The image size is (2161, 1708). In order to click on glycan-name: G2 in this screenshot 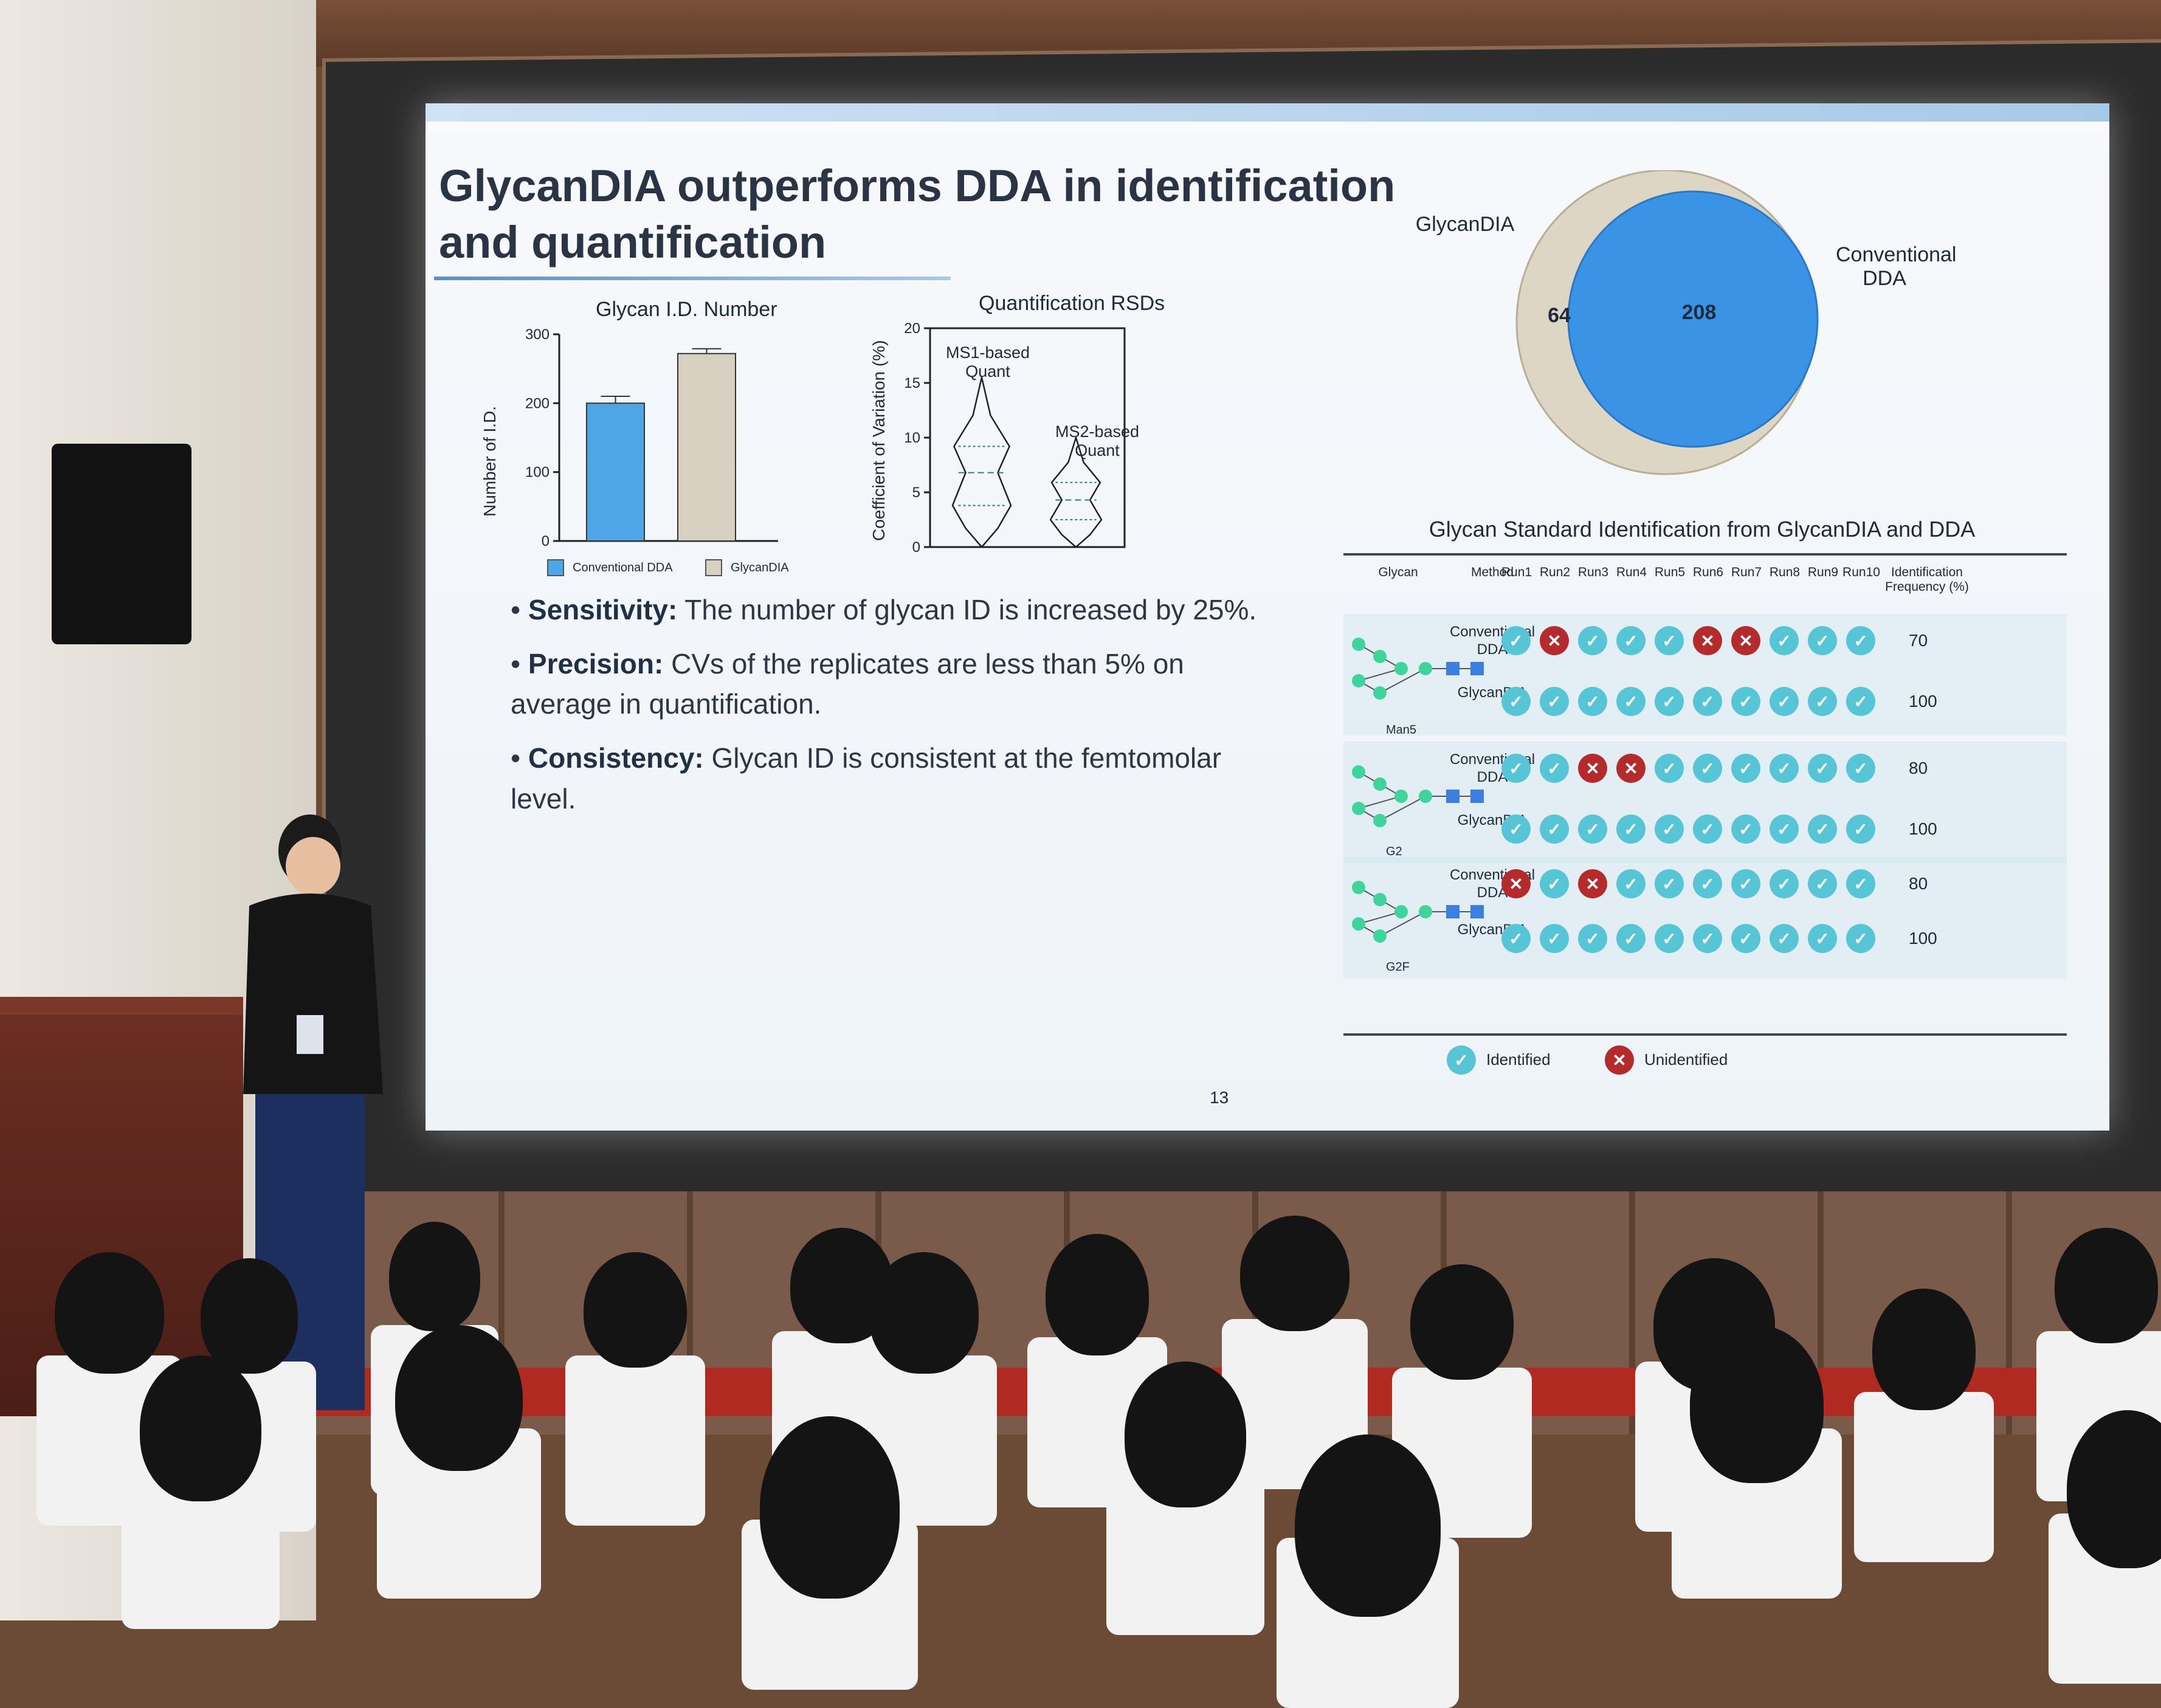, I will do `click(1394, 851)`.